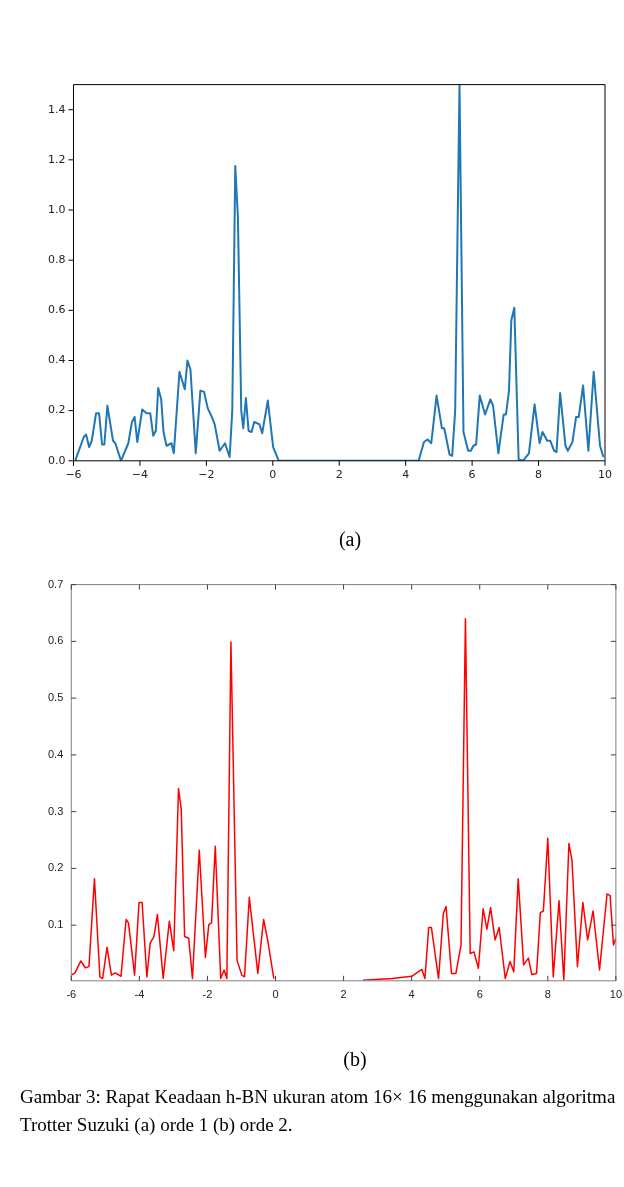 The image size is (624, 1187). I want to click on x-tick-label: -2, so click(207, 994).